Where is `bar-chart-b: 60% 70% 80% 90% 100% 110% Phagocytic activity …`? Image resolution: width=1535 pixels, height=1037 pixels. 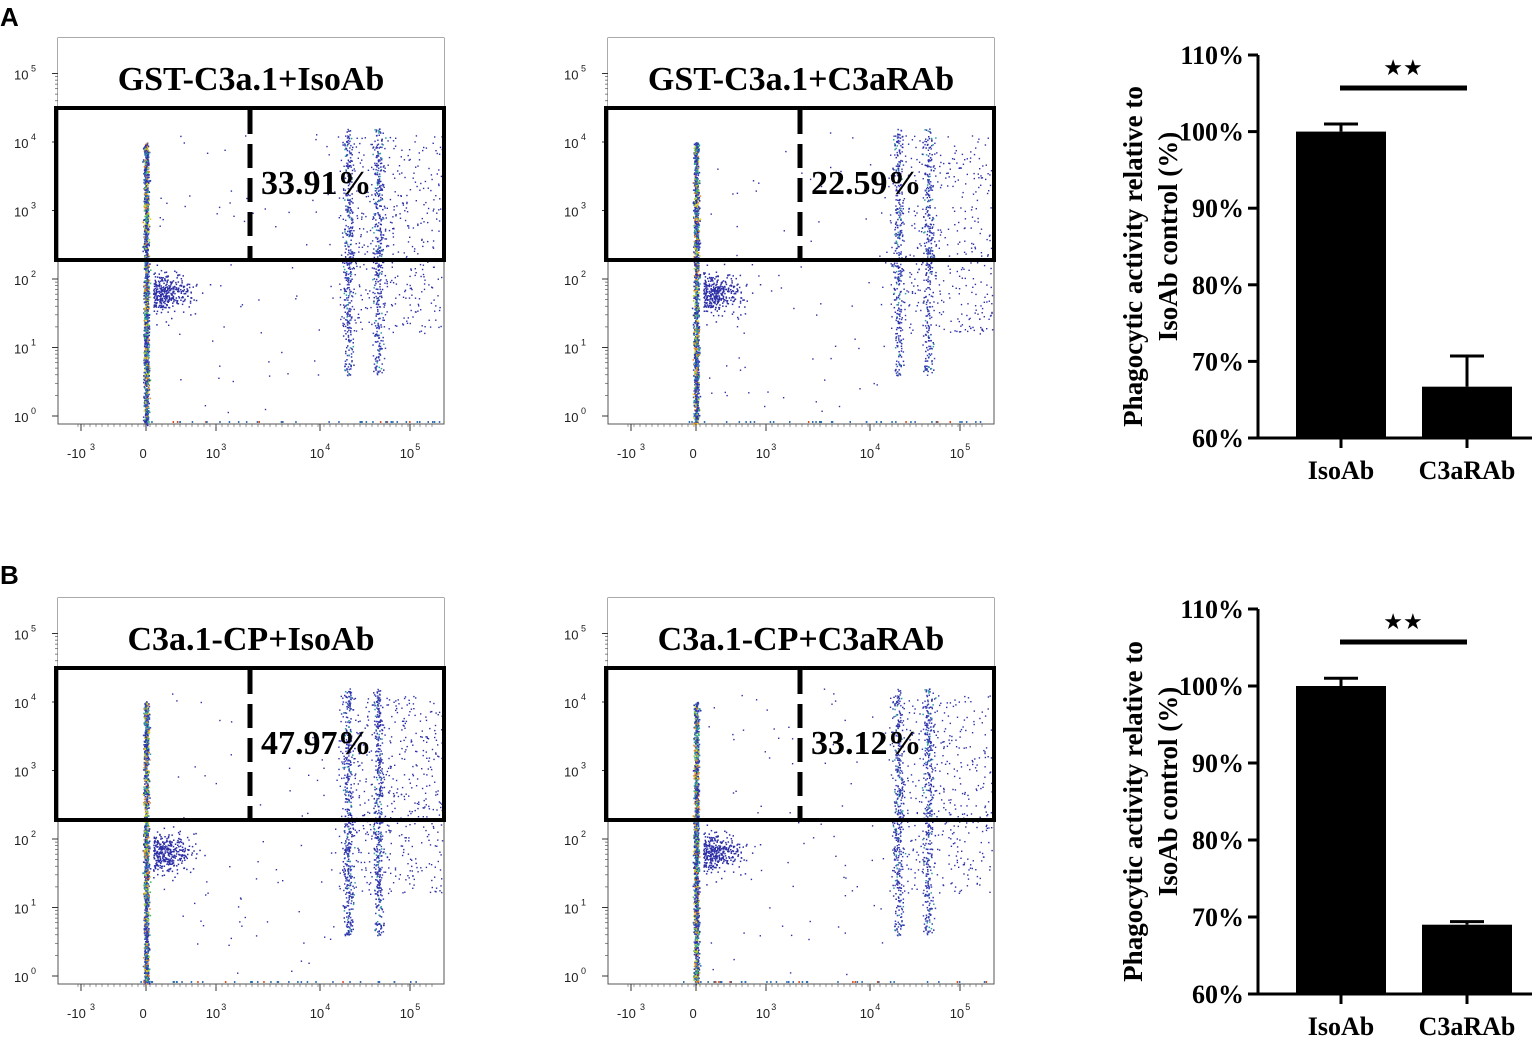 bar-chart-b: 60% 70% 80% 90% 100% 110% Phagocytic activity … is located at coordinates (1325, 816).